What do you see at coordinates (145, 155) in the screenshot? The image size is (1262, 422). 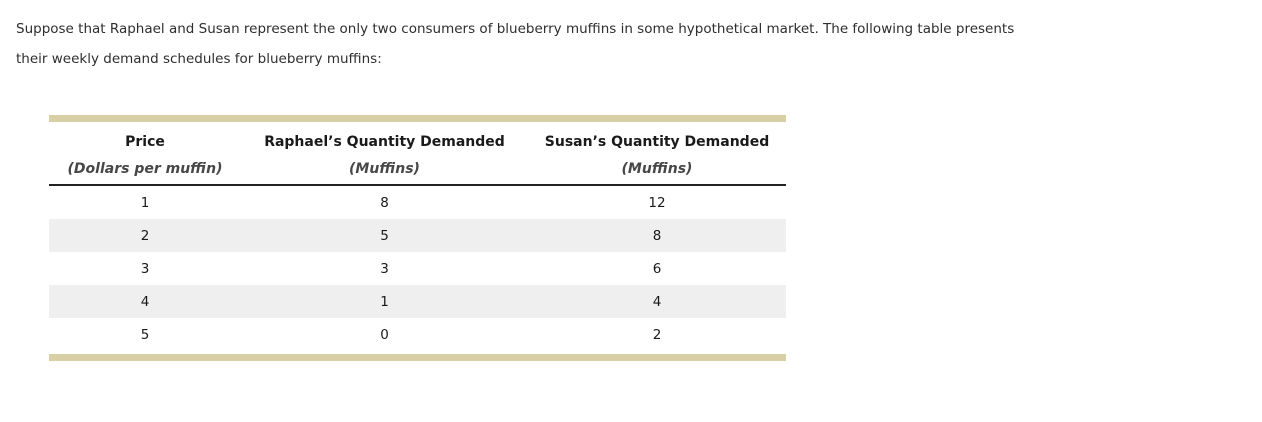 I see `column-header-price: Price (Dollars per muffin)` at bounding box center [145, 155].